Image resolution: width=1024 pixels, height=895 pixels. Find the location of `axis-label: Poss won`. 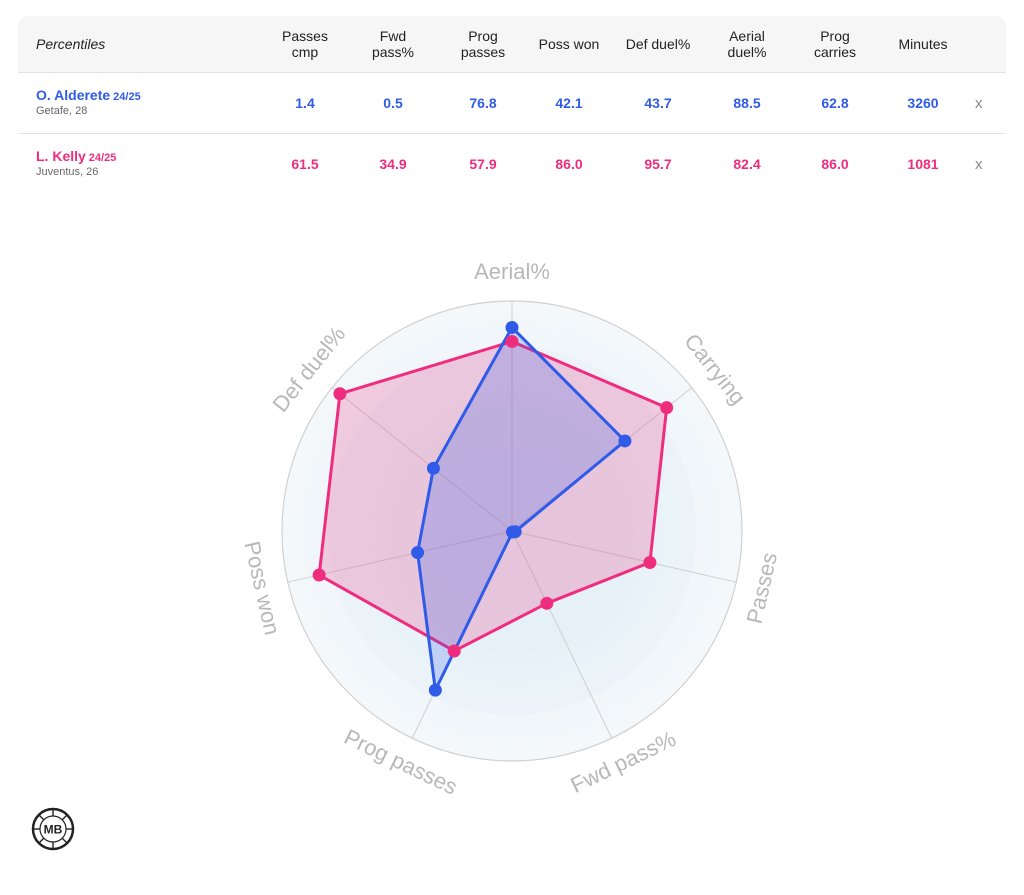

axis-label: Poss won is located at coordinates (262, 588).